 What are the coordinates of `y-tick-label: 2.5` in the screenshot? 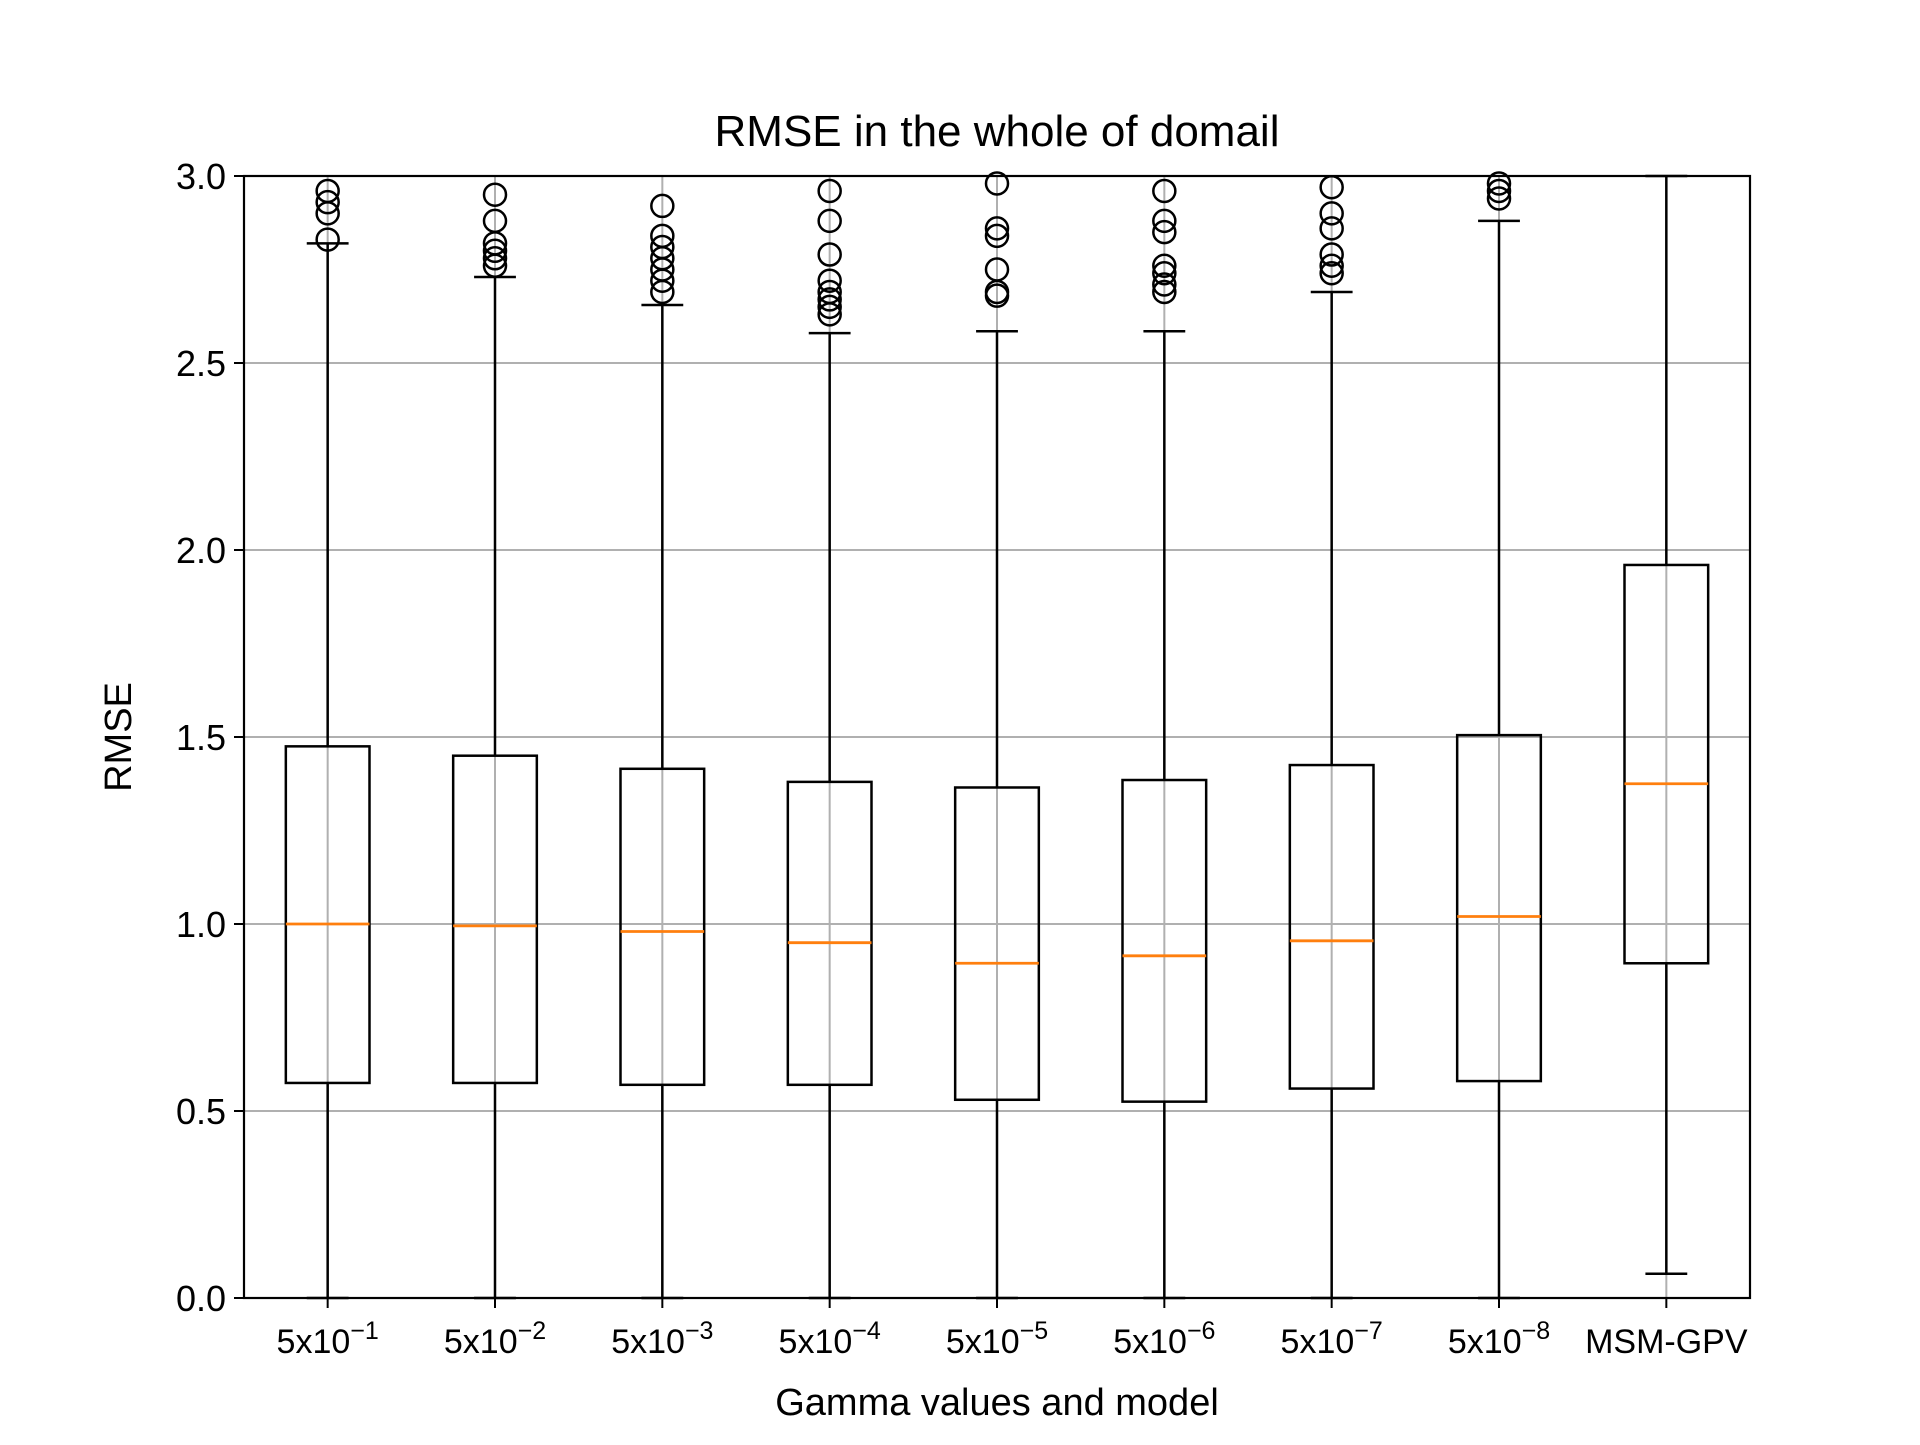 It's located at (201, 363).